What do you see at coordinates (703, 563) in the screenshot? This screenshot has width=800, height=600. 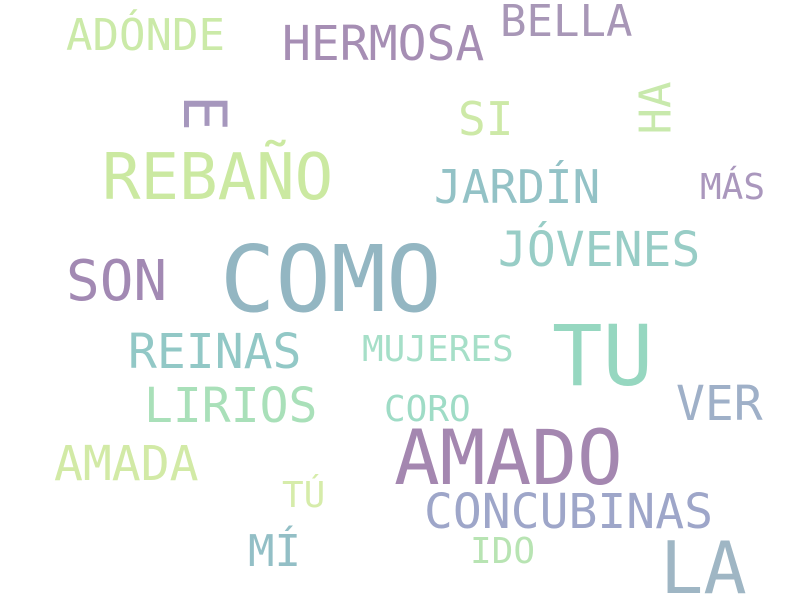 I see `word-la: LA` at bounding box center [703, 563].